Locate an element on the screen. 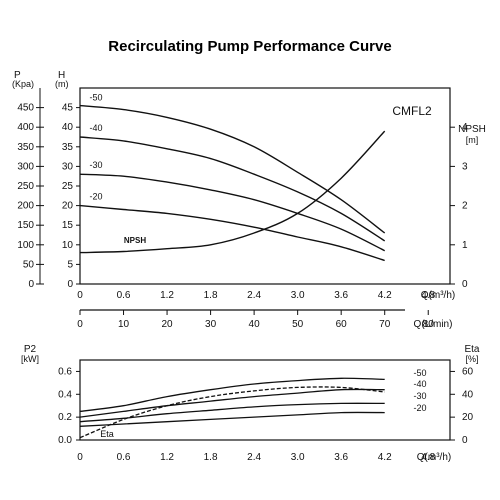  x3-axis-label: Q(m³/h) is located at coordinates (434, 457).